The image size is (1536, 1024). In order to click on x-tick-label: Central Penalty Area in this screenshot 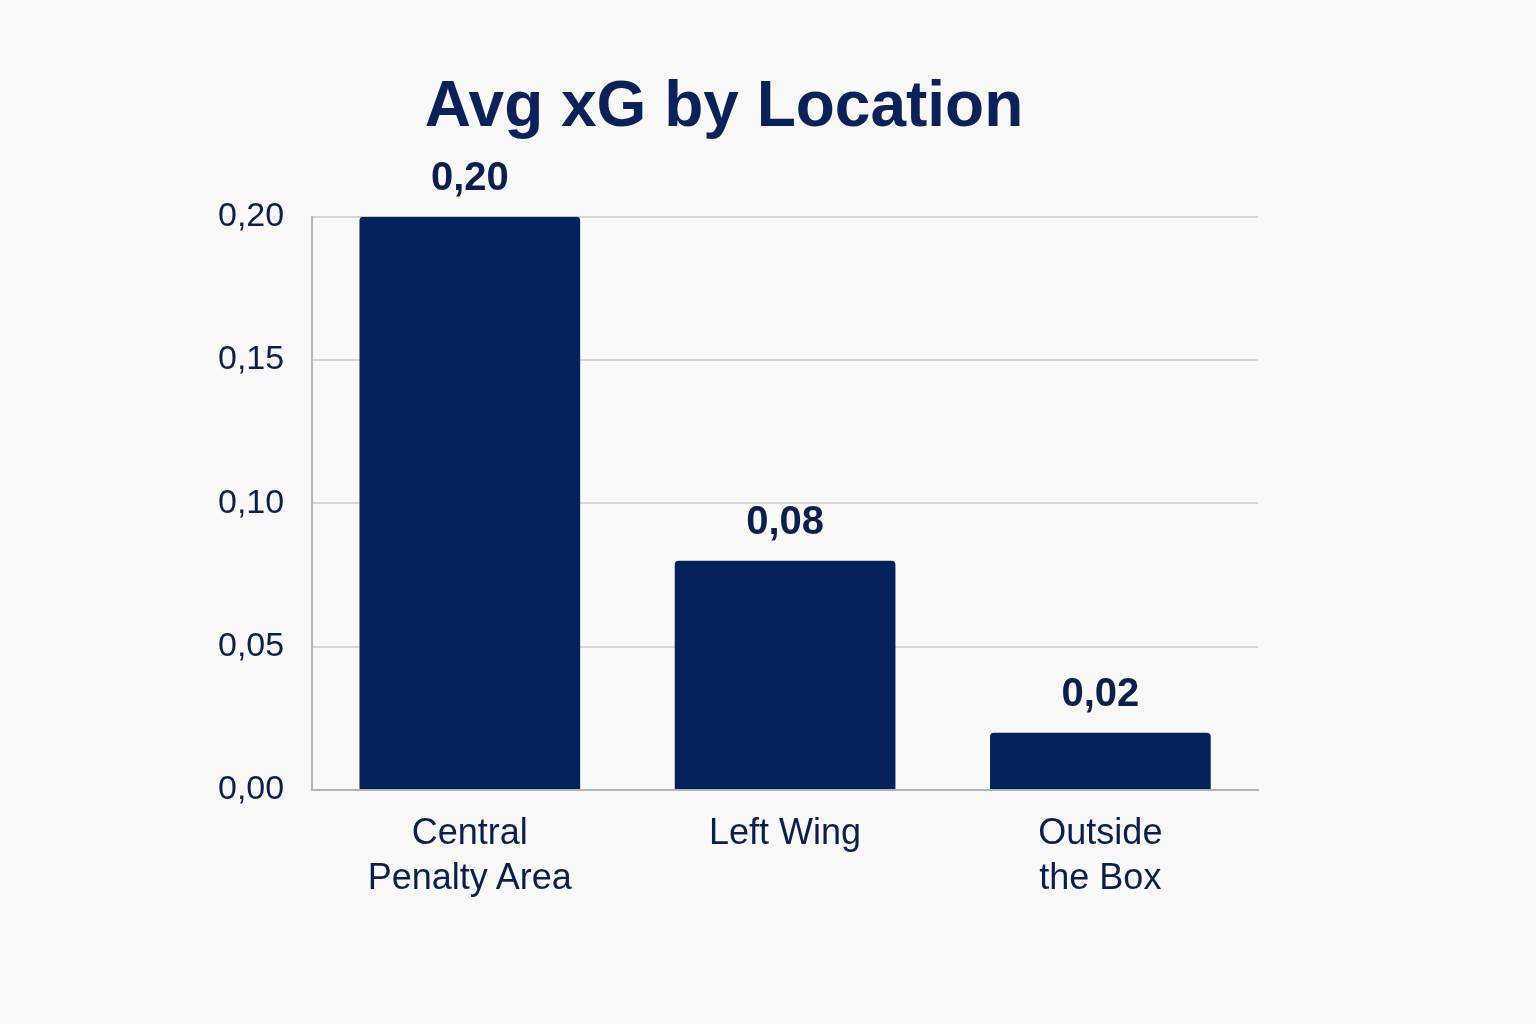, I will do `click(470, 854)`.